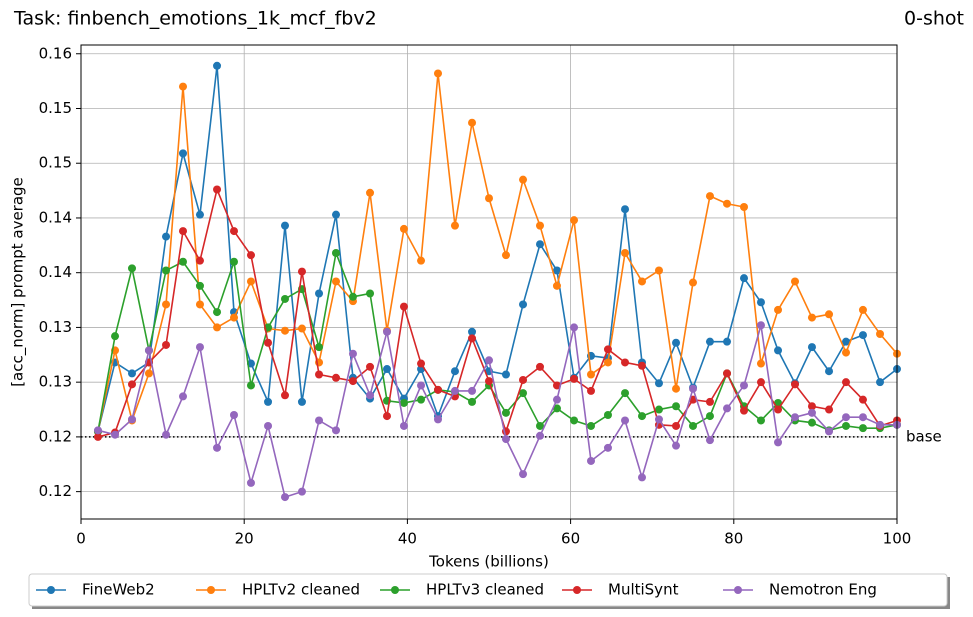  What do you see at coordinates (118, 590) in the screenshot?
I see `legend-label: FineWeb2` at bounding box center [118, 590].